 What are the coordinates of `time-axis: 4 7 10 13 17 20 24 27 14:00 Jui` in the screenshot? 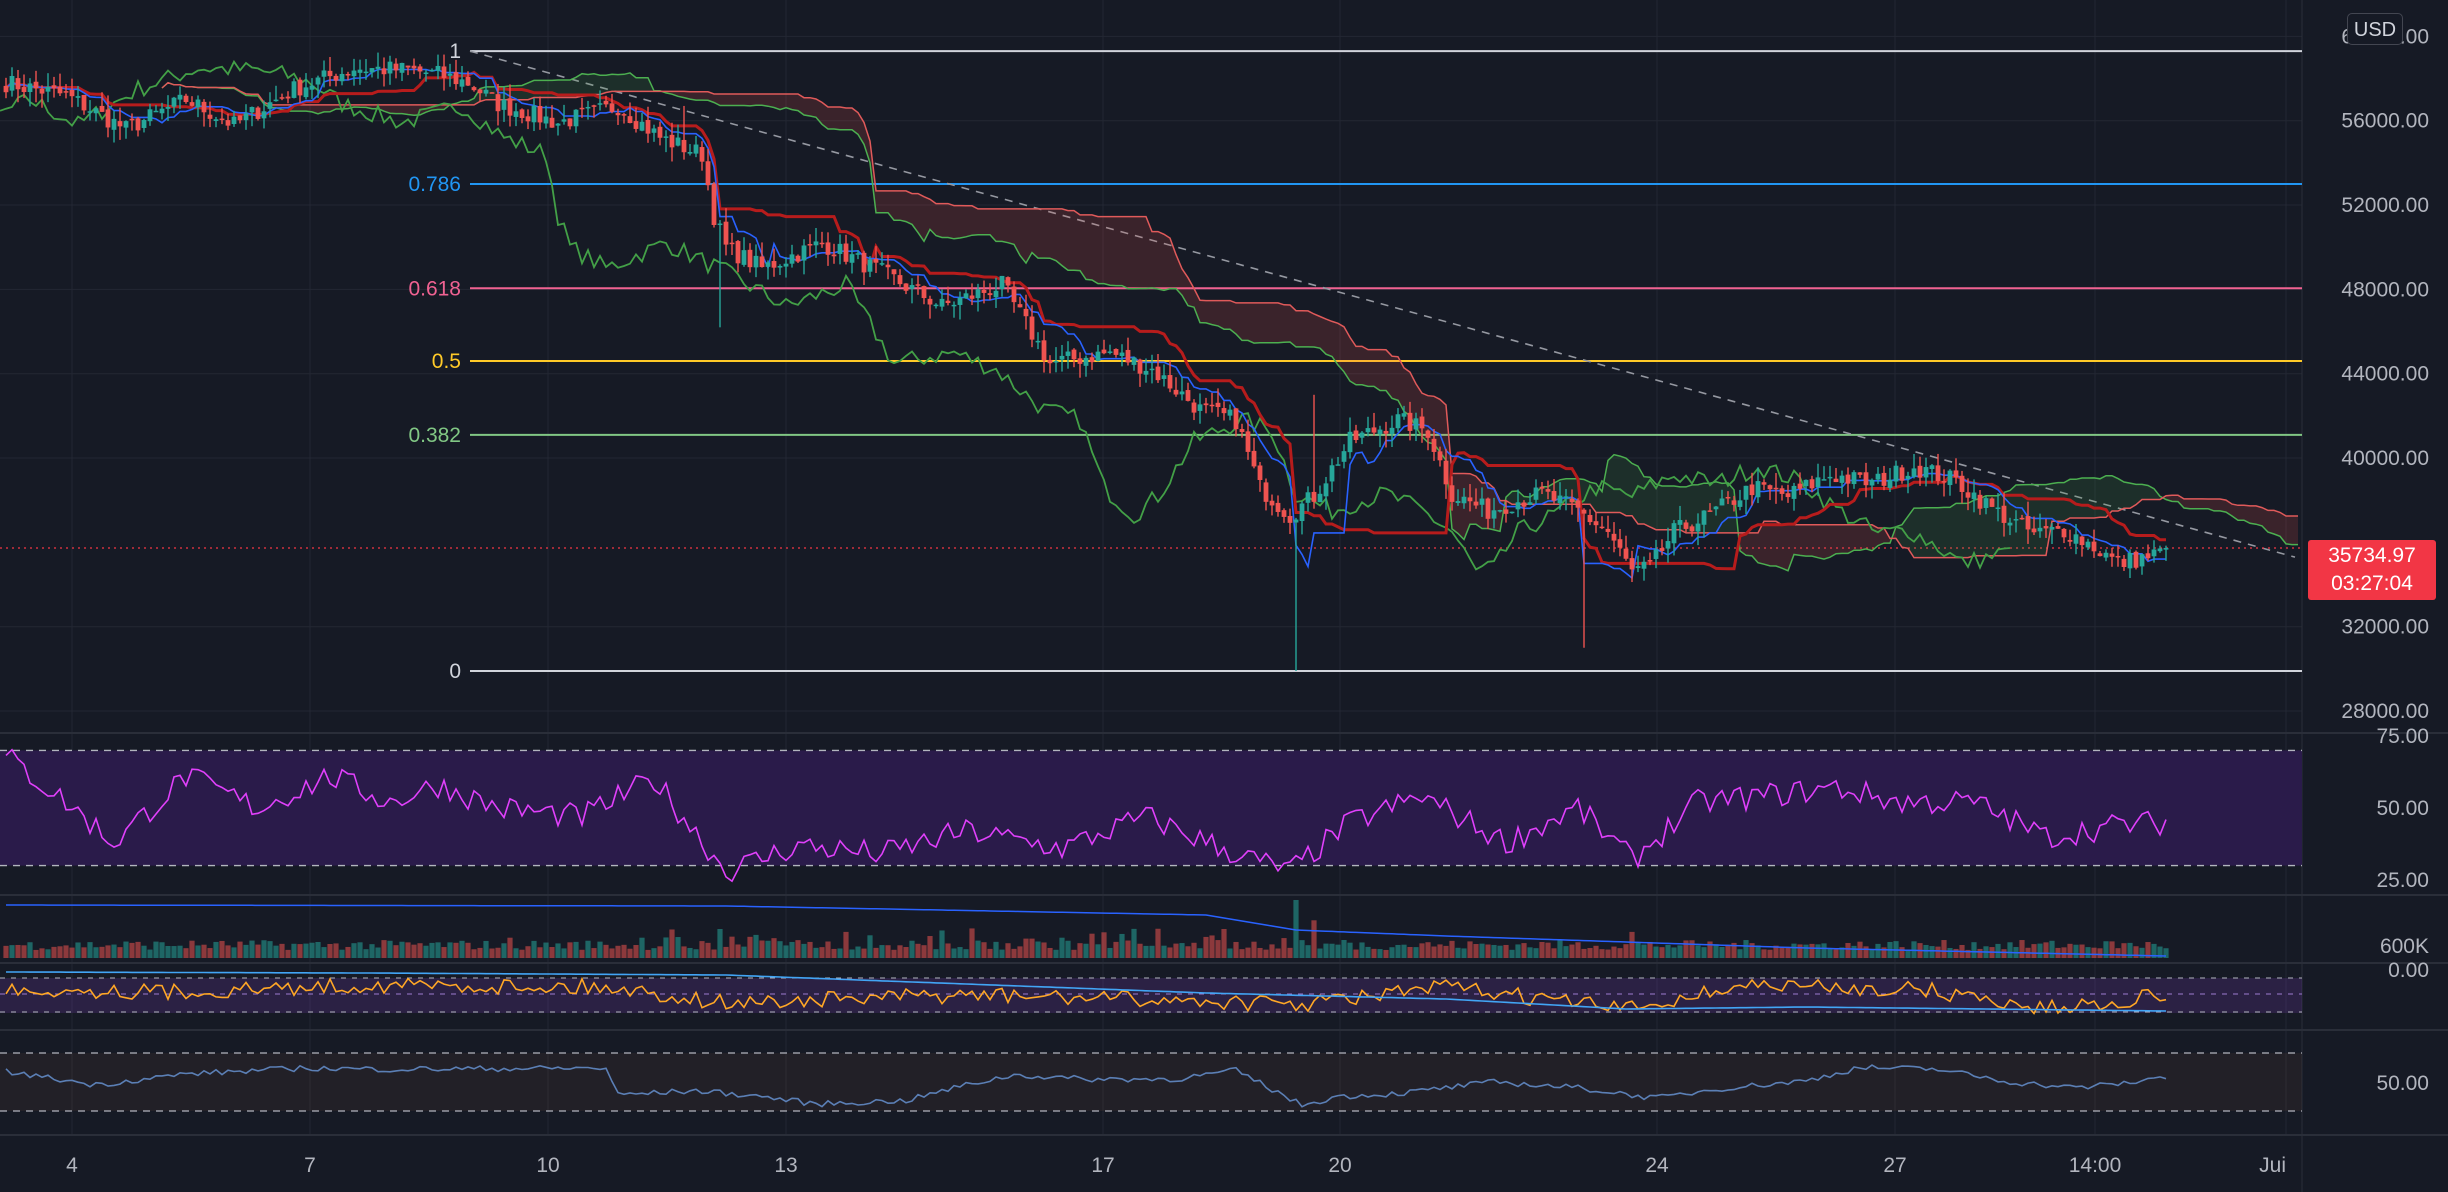 It's located at (1176, 1165).